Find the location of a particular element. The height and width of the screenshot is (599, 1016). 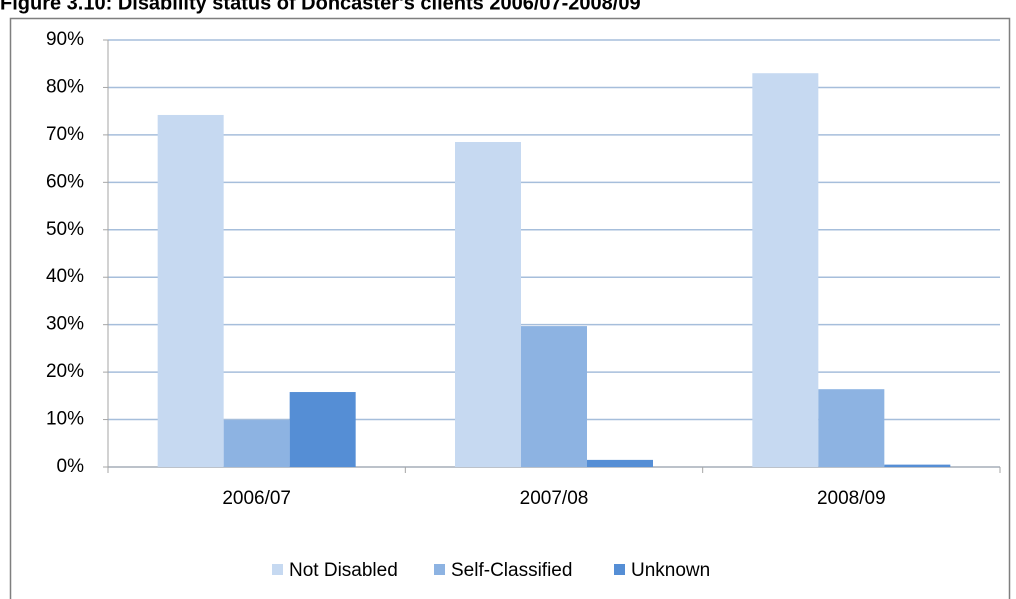

y-tick-label: 10% is located at coordinates (65, 419).